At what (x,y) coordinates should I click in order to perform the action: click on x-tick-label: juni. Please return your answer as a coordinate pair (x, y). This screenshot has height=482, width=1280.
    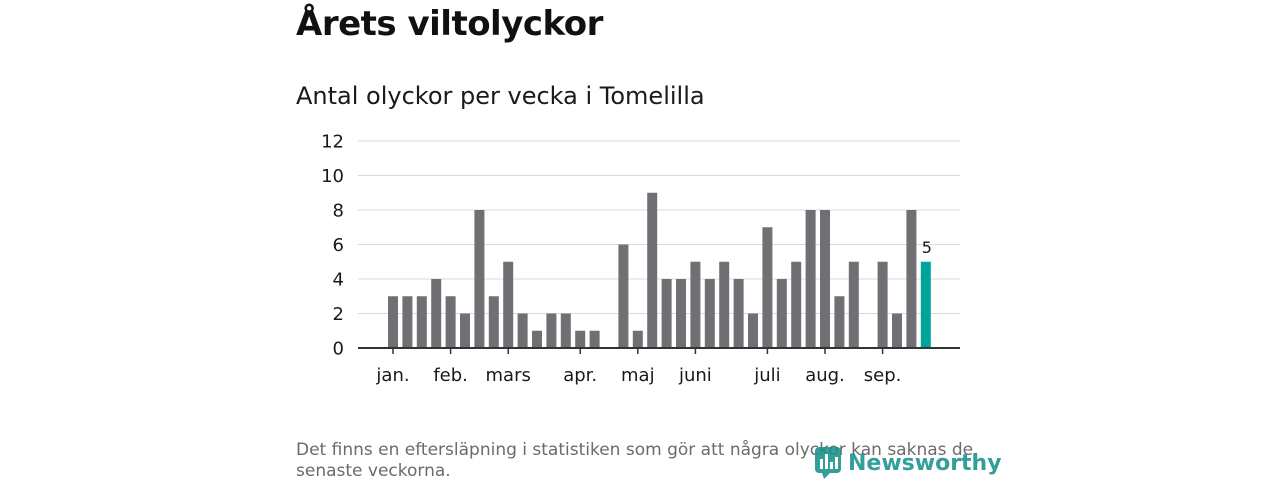
    Looking at the image, I should click on (695, 375).